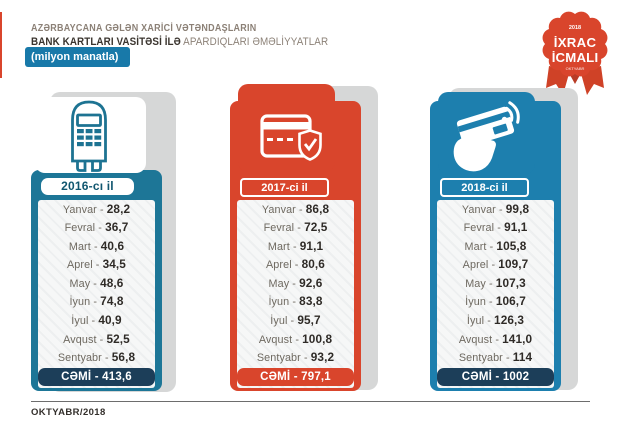 The height and width of the screenshot is (438, 620). I want to click on svg-text: 2018, so click(575, 28).